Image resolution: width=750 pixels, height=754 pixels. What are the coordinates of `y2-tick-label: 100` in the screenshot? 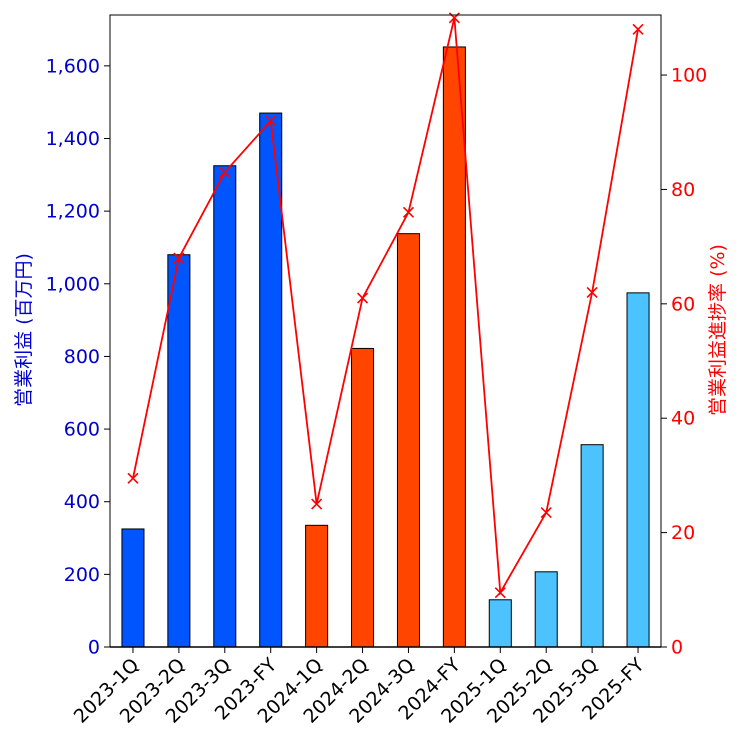 It's located at (689, 76).